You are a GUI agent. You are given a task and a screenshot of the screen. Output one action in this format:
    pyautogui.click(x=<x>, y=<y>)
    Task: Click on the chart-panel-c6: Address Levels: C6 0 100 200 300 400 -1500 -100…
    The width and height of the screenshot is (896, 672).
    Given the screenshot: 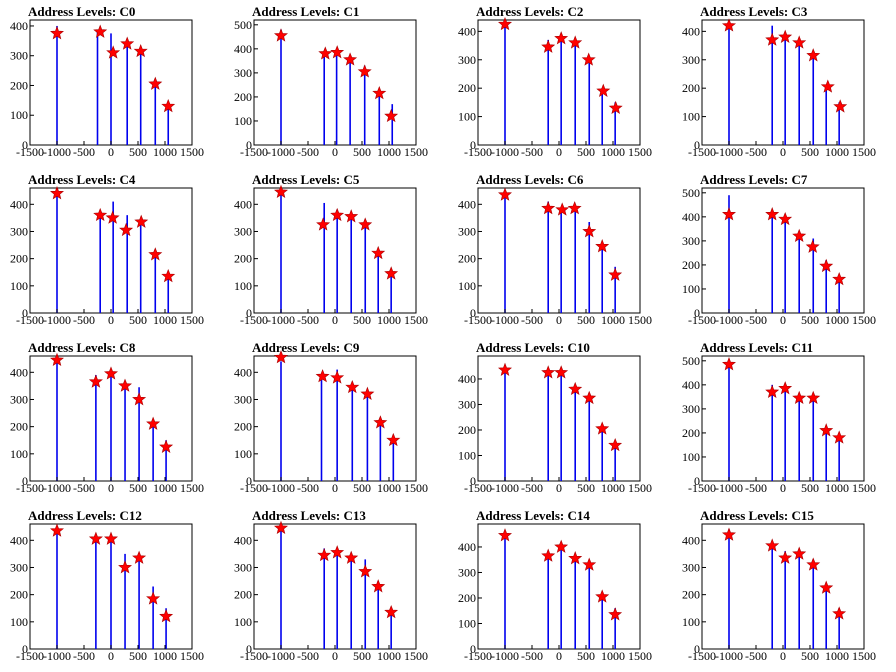 What is the action you would take?
    pyautogui.click(x=560, y=252)
    